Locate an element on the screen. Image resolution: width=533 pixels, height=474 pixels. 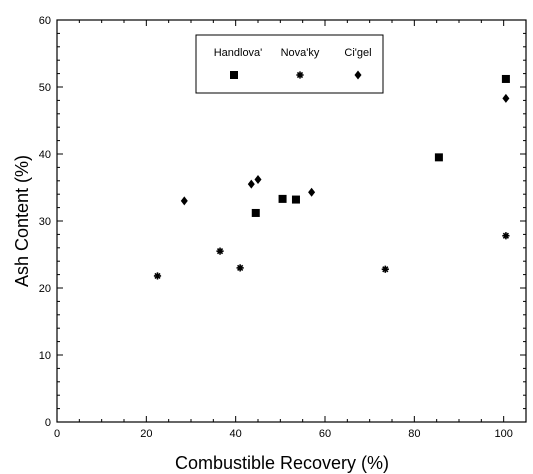
legend-box is located at coordinates (289, 64).